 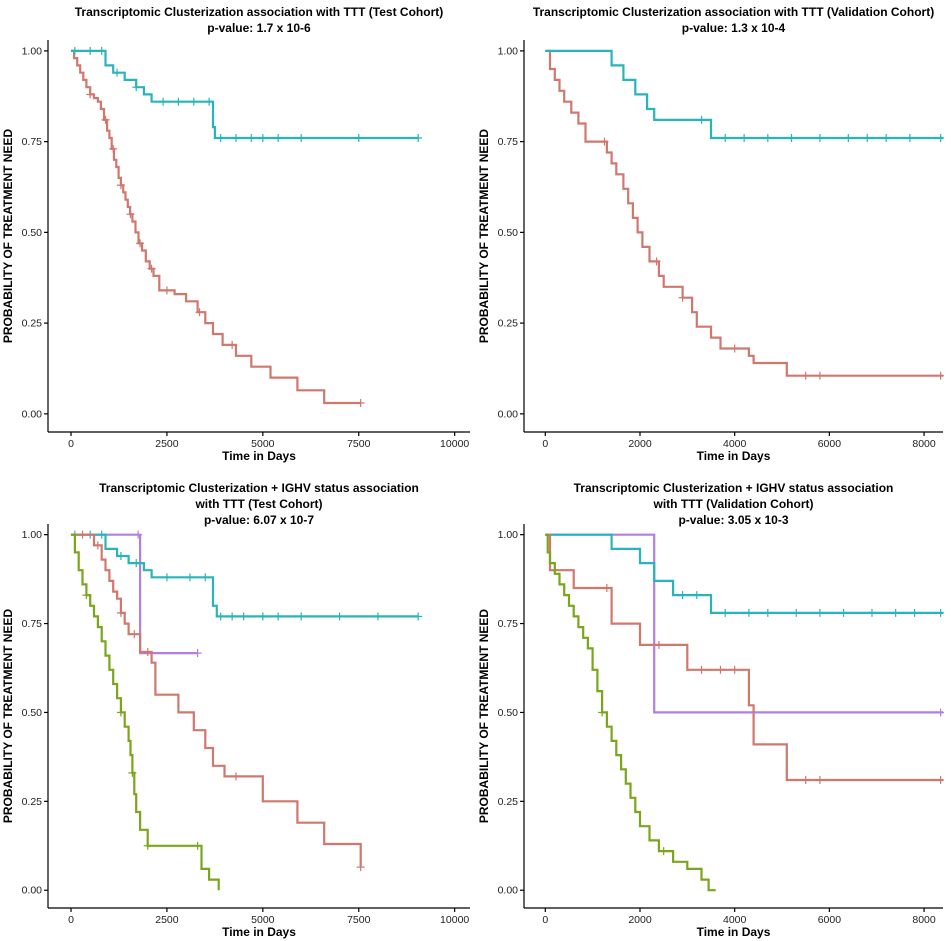 What do you see at coordinates (744, 623) in the screenshot?
I see `km-curve-group-purple` at bounding box center [744, 623].